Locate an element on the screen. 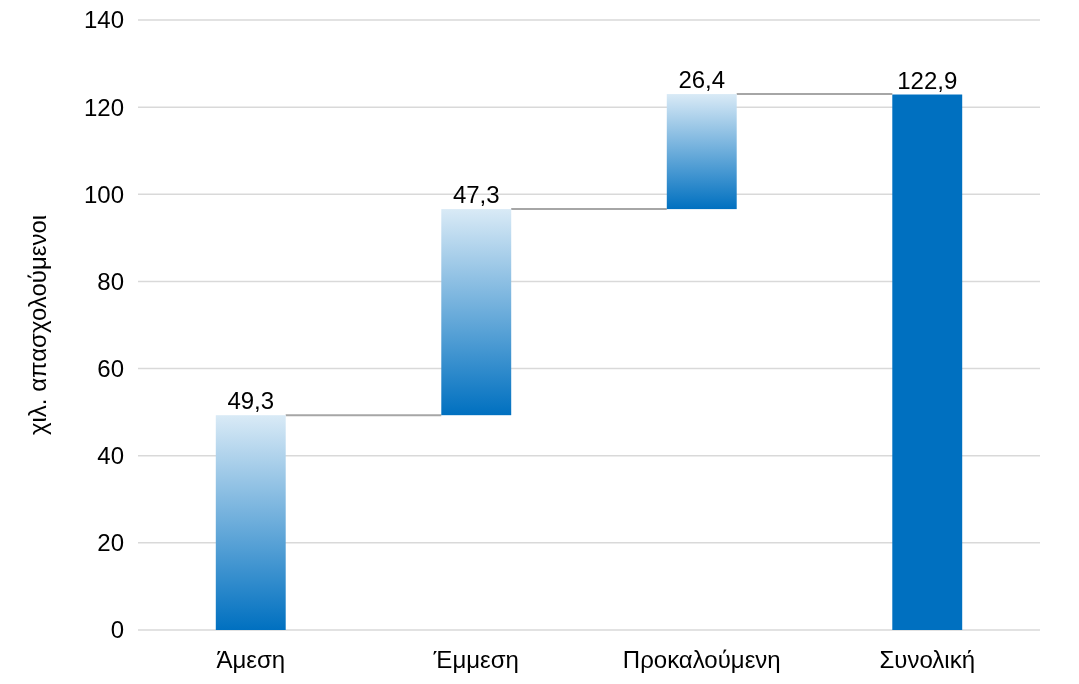 This screenshot has width=1079, height=684. y-tick-label: 60 is located at coordinates (110, 368).